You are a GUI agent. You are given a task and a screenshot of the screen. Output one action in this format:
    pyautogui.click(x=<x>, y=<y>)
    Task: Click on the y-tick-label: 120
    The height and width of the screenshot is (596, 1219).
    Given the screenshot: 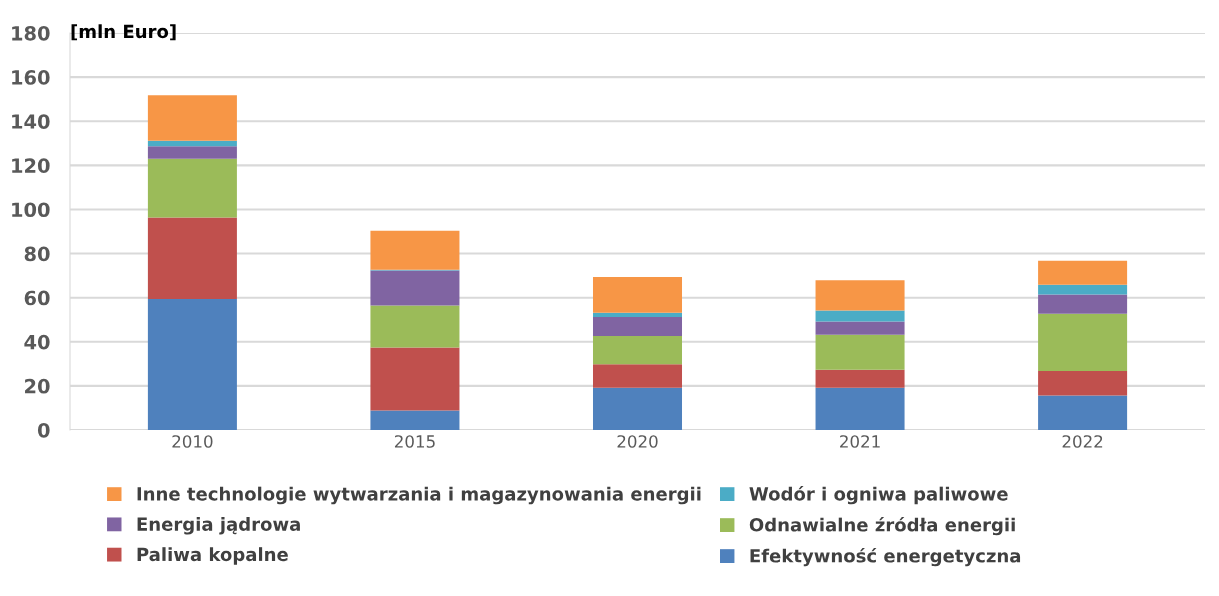 What is the action you would take?
    pyautogui.click(x=31, y=165)
    